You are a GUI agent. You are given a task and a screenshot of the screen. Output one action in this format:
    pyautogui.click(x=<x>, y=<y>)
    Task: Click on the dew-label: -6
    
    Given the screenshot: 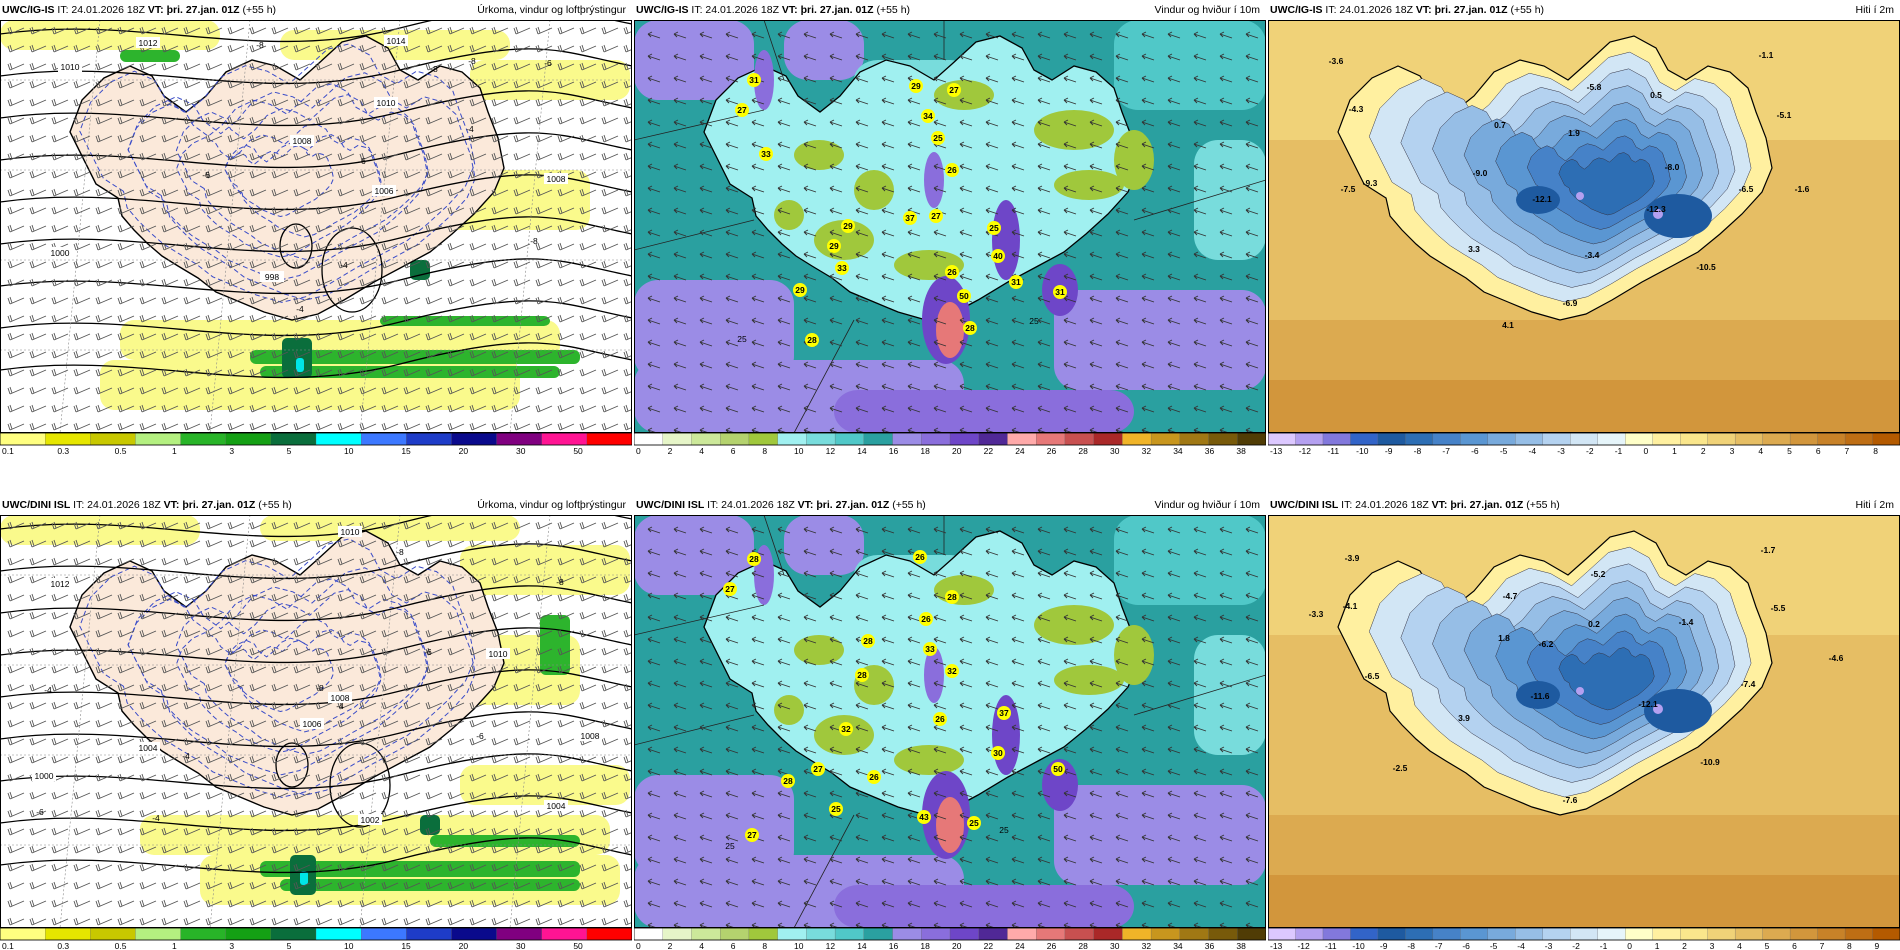 What is the action you would take?
    pyautogui.click(x=362, y=161)
    